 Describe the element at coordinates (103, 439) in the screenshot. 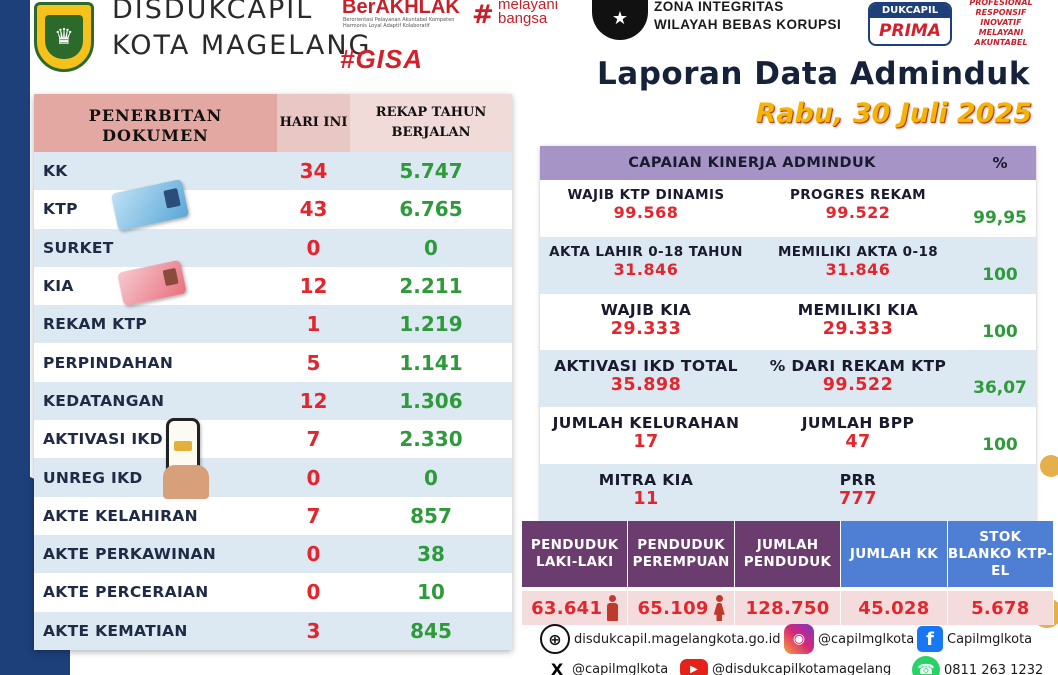

I see `doc-name: AKTIVASI IKD` at that location.